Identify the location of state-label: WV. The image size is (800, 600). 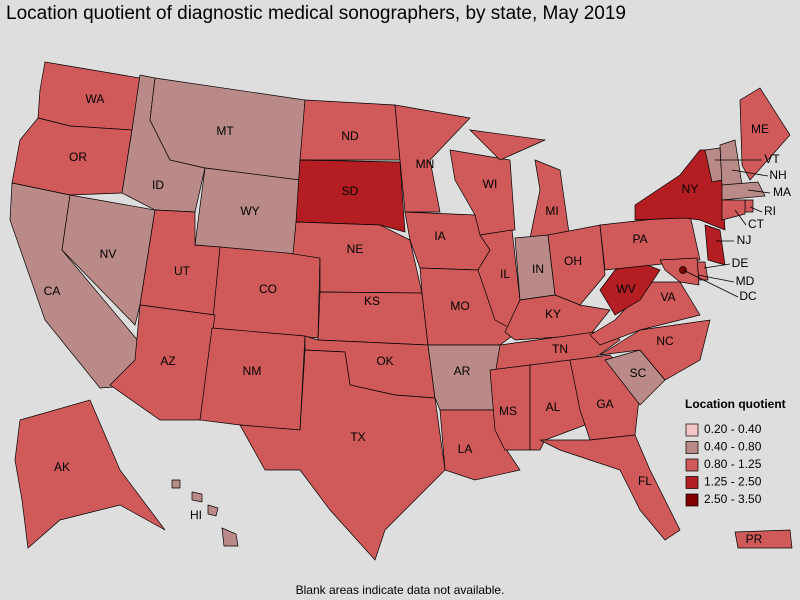
(625, 289).